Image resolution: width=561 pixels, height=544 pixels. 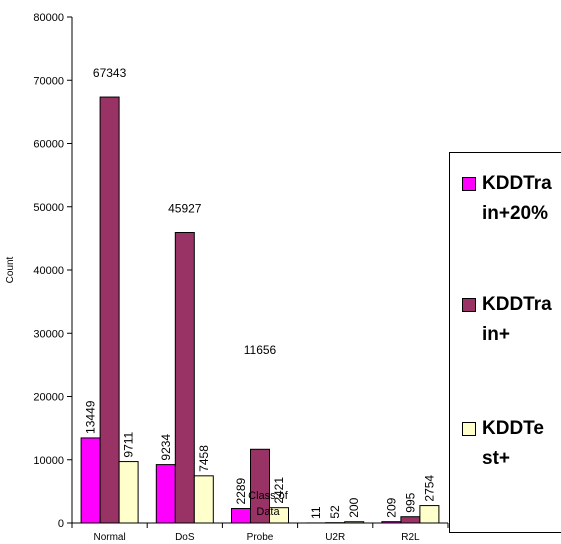 What do you see at coordinates (48, 271) in the screenshot?
I see `y-tick-label: 40000` at bounding box center [48, 271].